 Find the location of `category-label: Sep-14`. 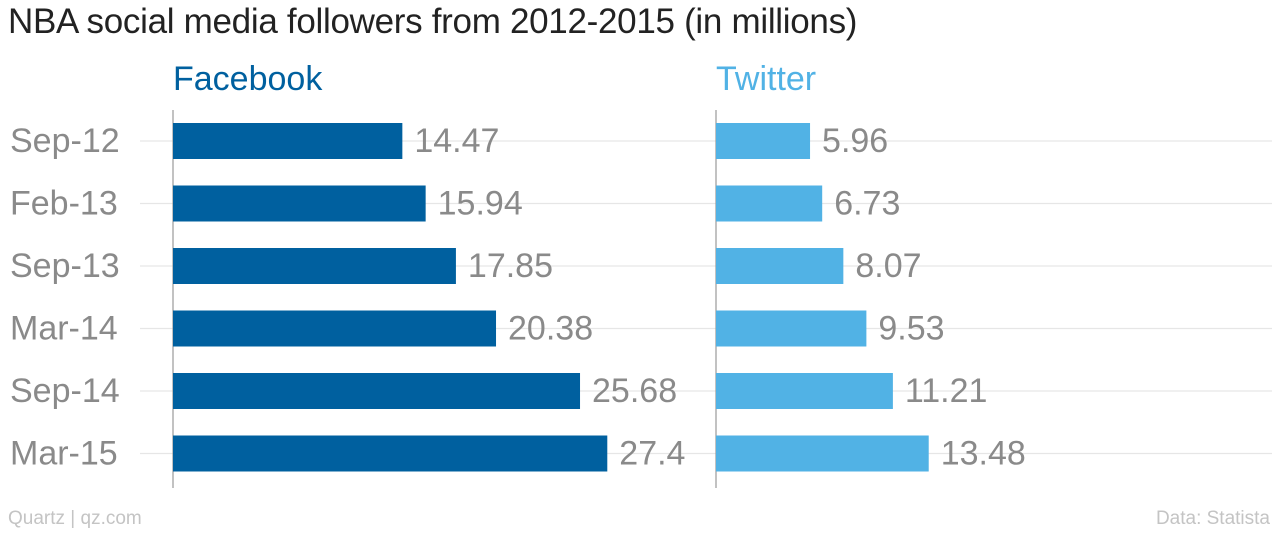

category-label: Sep-14 is located at coordinates (65, 391).